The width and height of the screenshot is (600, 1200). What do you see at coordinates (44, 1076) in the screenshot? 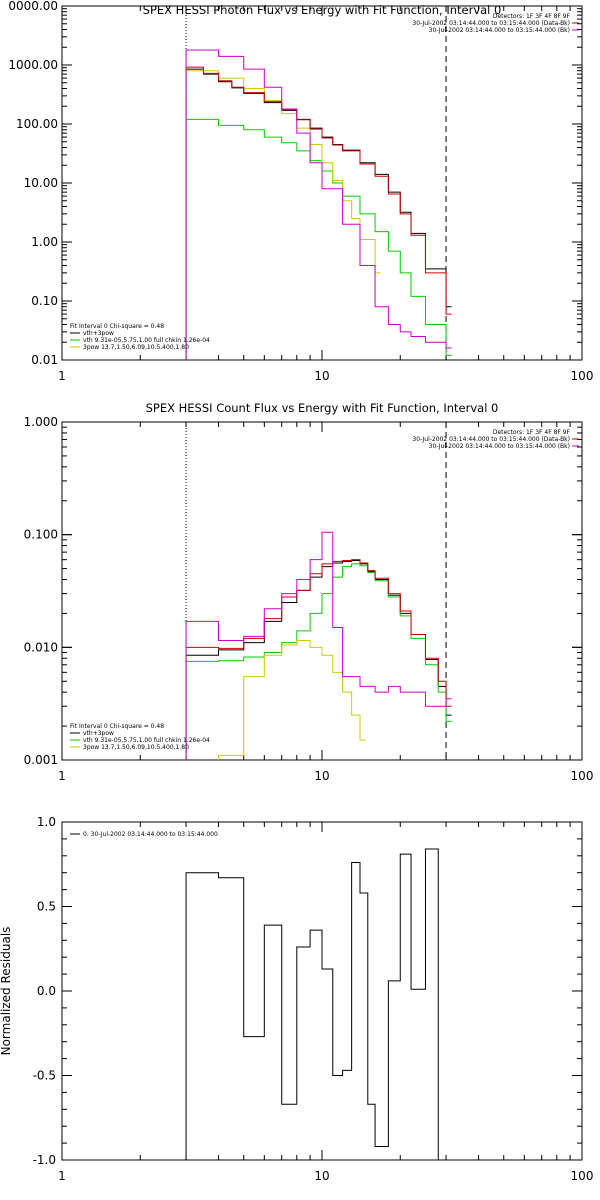
I see `y-tick-label: -0.5` at bounding box center [44, 1076].